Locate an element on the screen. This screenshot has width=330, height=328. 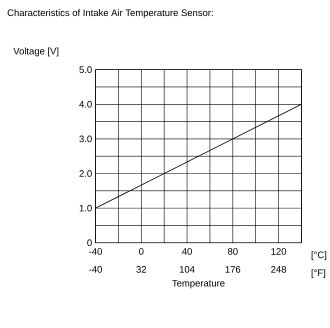
y-tick-label: 2.0 is located at coordinates (86, 173).